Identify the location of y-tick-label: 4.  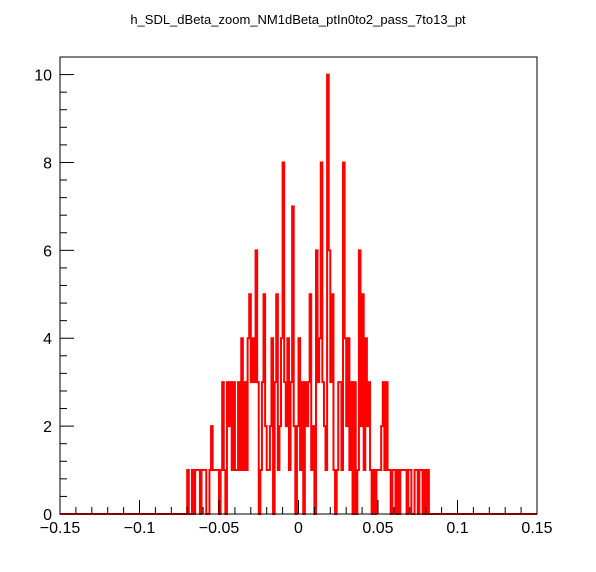
(47, 339).